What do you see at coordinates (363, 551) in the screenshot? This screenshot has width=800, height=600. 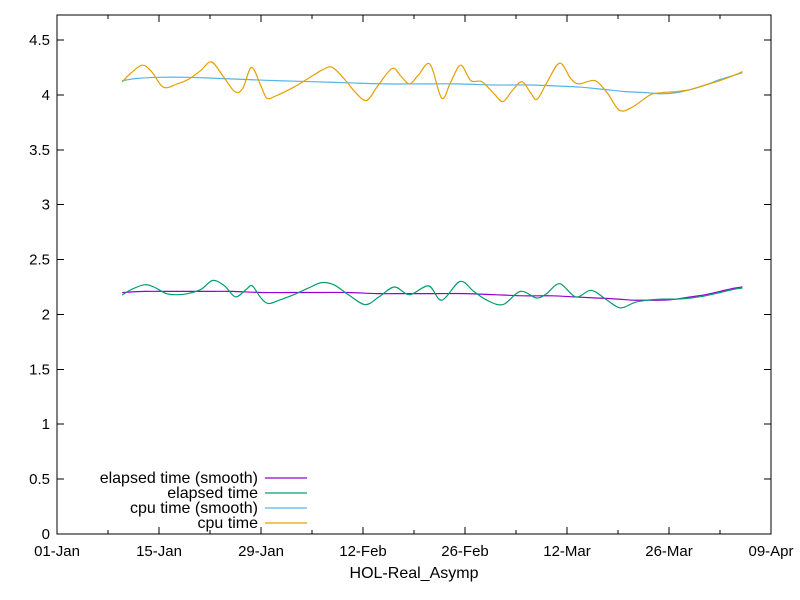 I see `x-tick-label: 12-Feb` at bounding box center [363, 551].